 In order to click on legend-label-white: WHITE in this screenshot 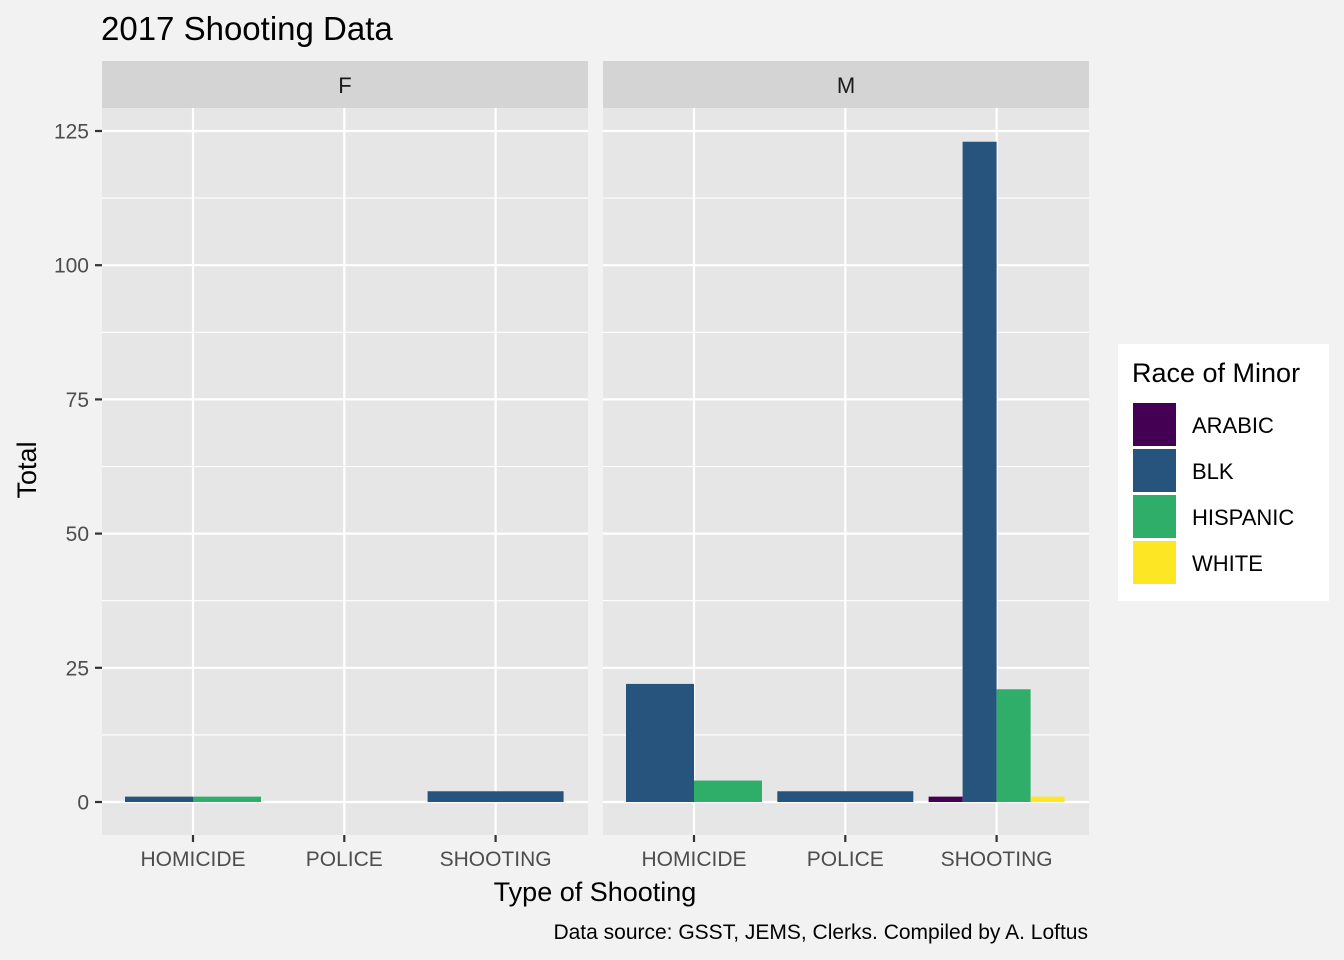, I will do `click(1227, 563)`.